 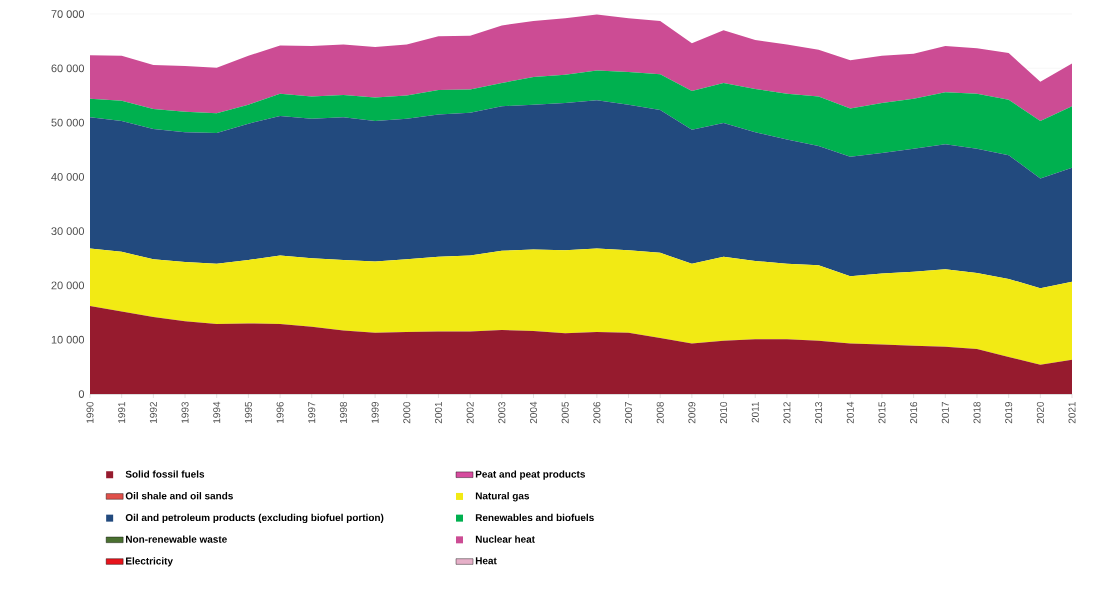 What do you see at coordinates (254, 518) in the screenshot?
I see `legend-label: Oil and petroleum products (excluding biofuel portion)` at bounding box center [254, 518].